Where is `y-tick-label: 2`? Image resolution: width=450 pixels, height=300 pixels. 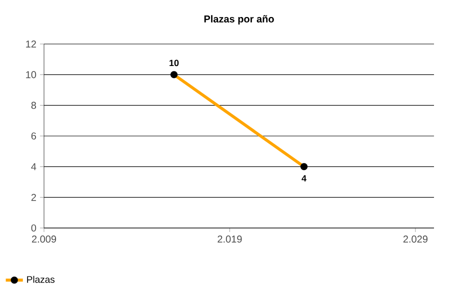
y-tick-label: 2 is located at coordinates (33, 197).